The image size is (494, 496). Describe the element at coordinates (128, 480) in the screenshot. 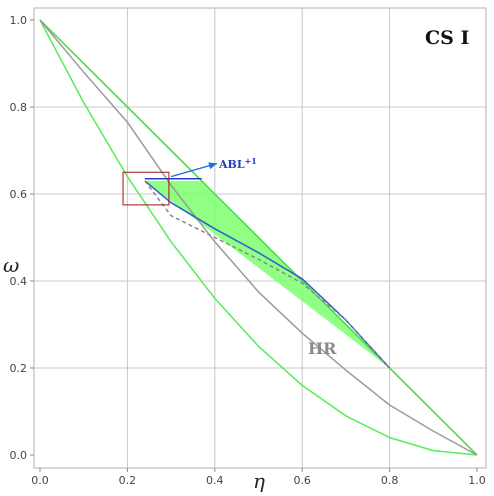

I see `x-tick-label-1: 0.2` at that location.